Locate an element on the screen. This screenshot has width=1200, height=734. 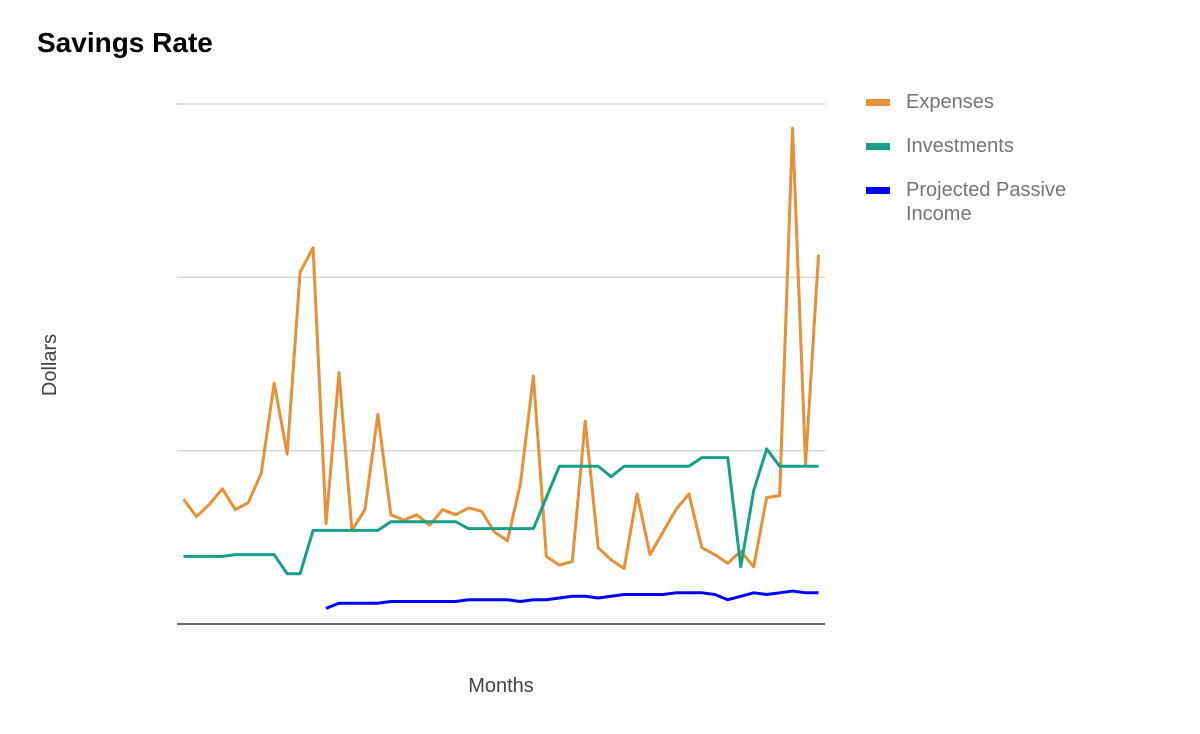
legend-label: Projected Passive Income is located at coordinates (986, 202).